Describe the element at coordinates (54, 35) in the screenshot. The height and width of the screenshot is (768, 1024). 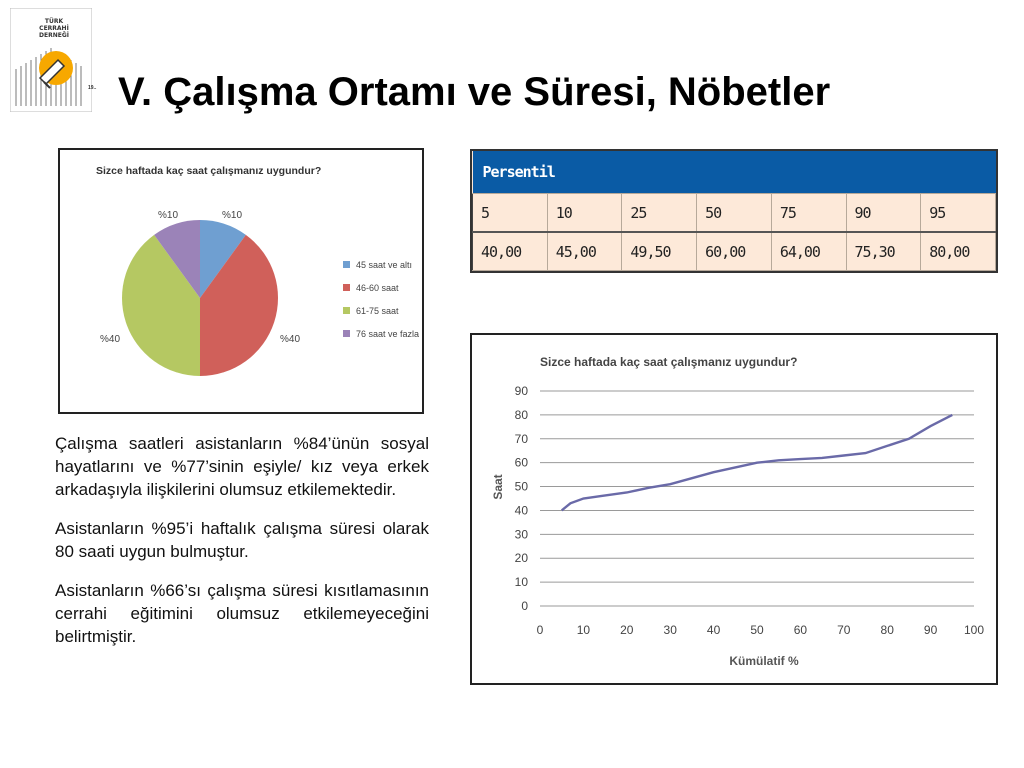
I see `logo-line3: DERNEĞİ` at that location.